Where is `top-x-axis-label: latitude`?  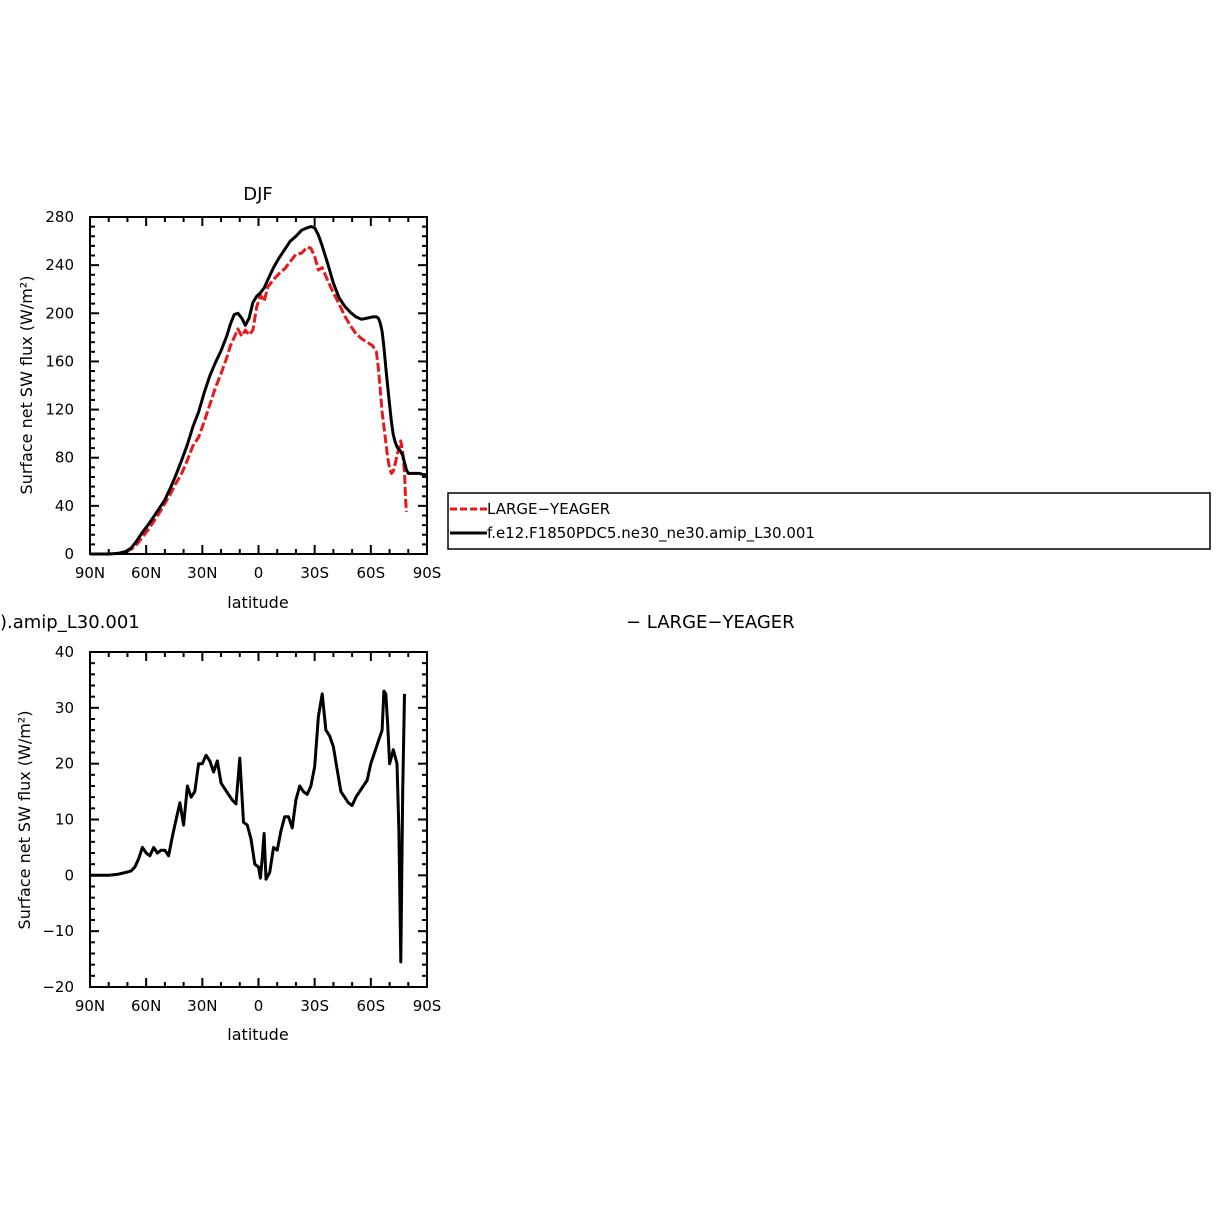
top-x-axis-label: latitude is located at coordinates (257, 602).